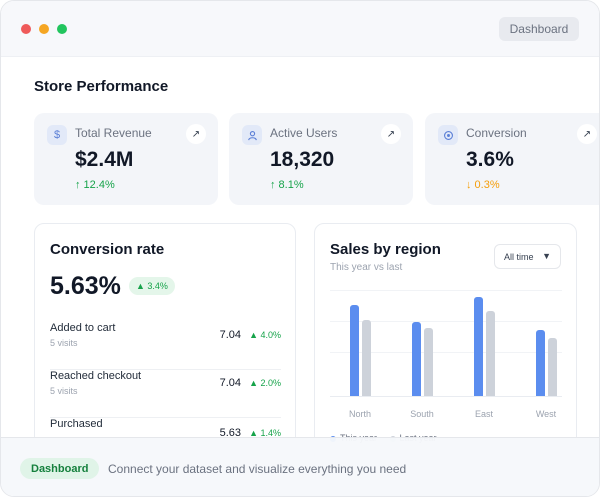 Image resolution: width=600 pixels, height=497 pixels. What do you see at coordinates (265, 383) in the screenshot?
I see `funnel-step-delta: ▲ 2.0%` at bounding box center [265, 383].